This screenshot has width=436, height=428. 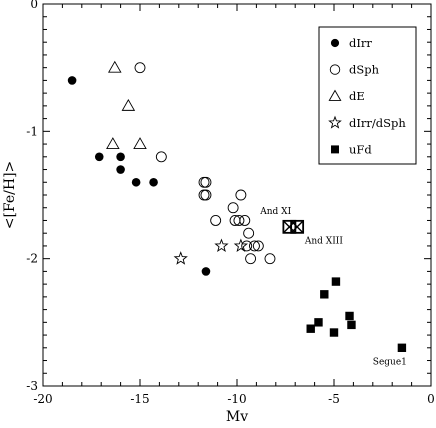 I want to click on x-tick-label: -15, so click(x=139, y=399).